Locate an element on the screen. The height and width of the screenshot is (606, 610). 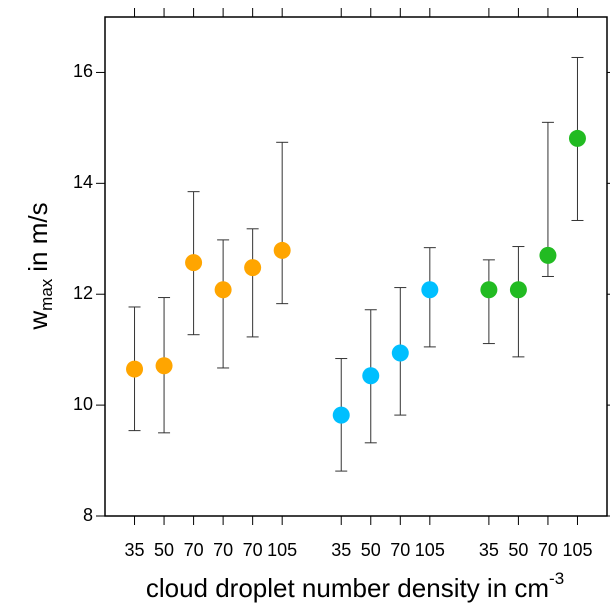
y-axis-label: wmax in m/s is located at coordinates (40, 266).